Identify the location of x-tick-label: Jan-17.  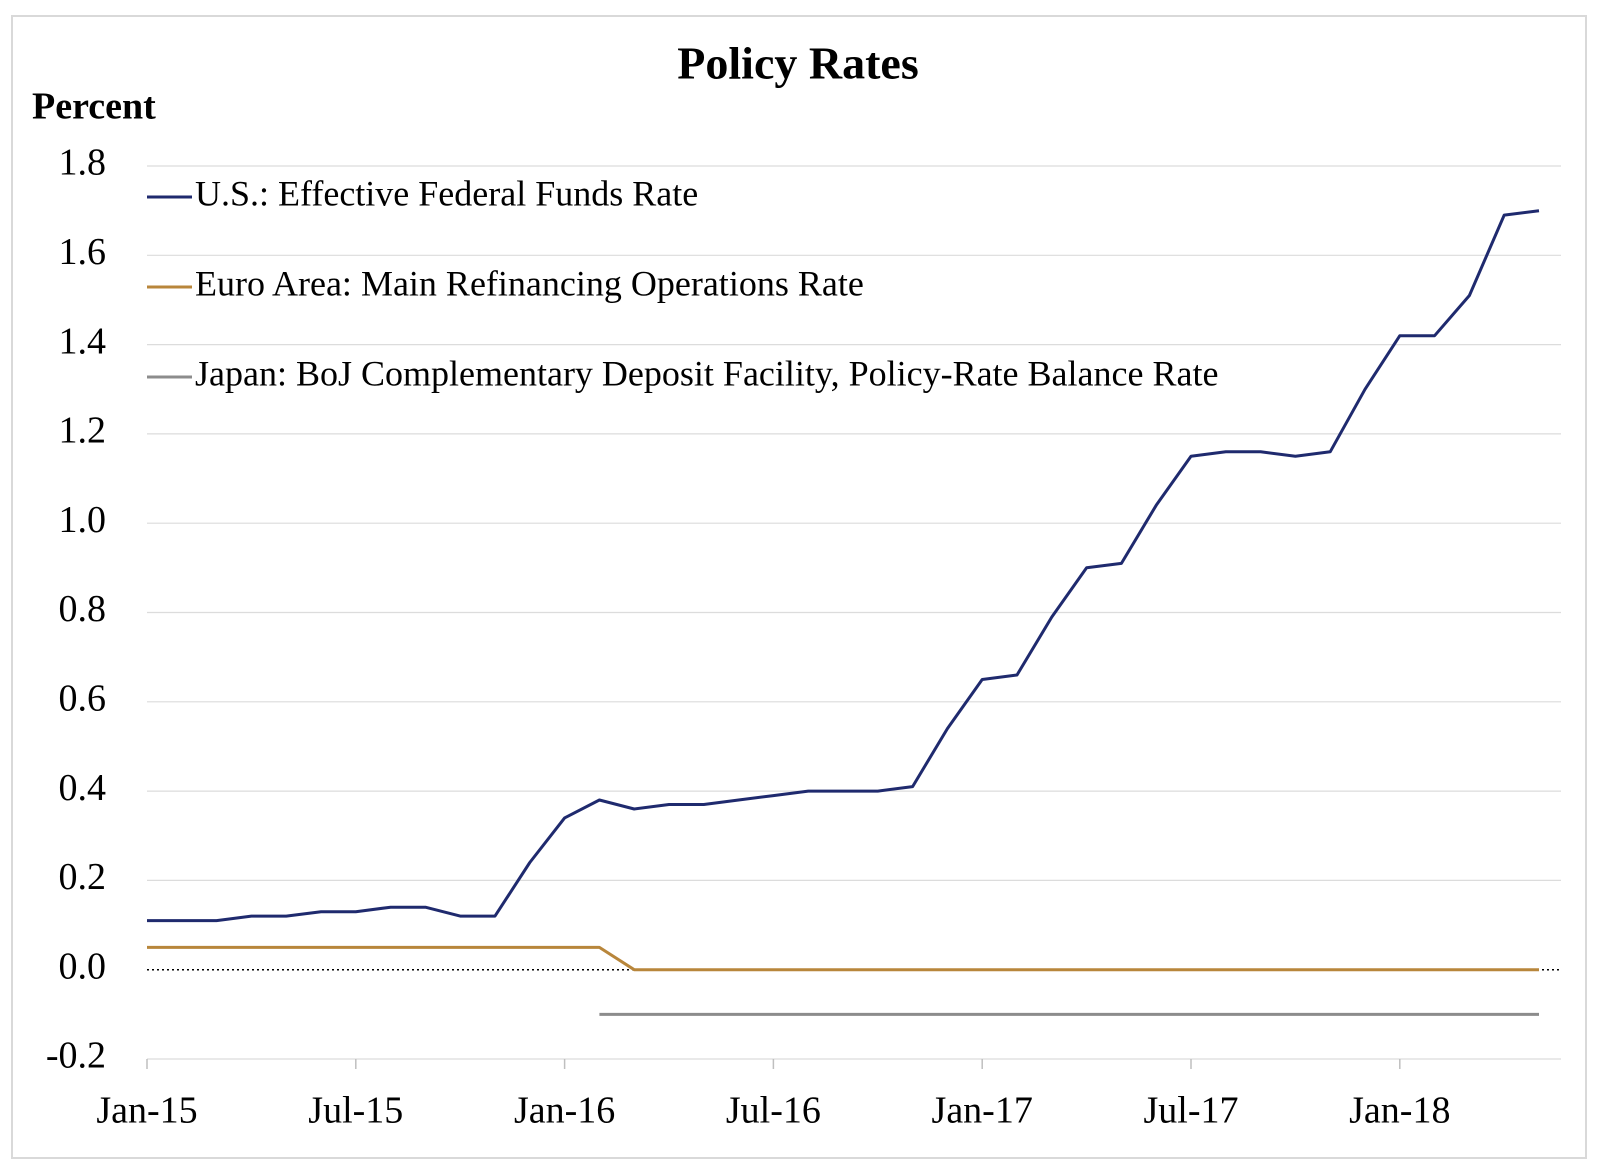
(982, 1111).